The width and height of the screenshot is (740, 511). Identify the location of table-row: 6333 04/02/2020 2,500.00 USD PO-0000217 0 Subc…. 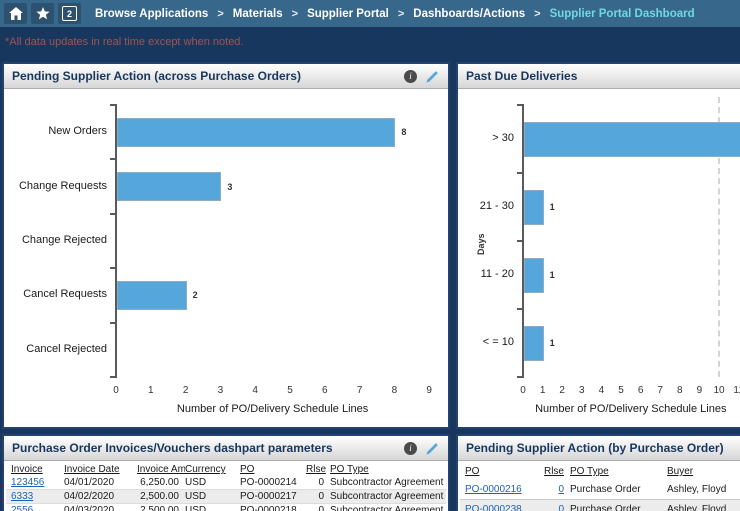
(226, 496).